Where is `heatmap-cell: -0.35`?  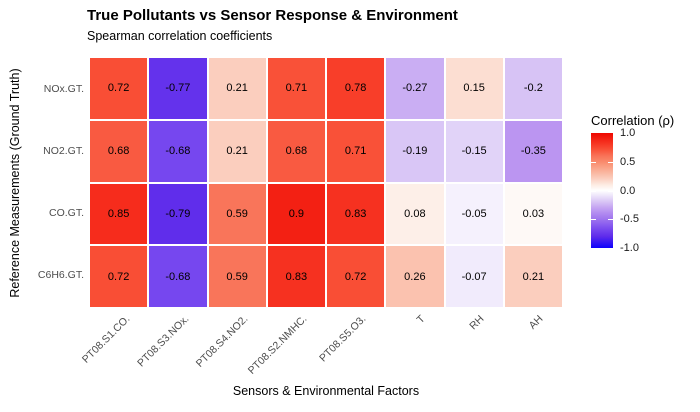
heatmap-cell: -0.35 is located at coordinates (533, 151).